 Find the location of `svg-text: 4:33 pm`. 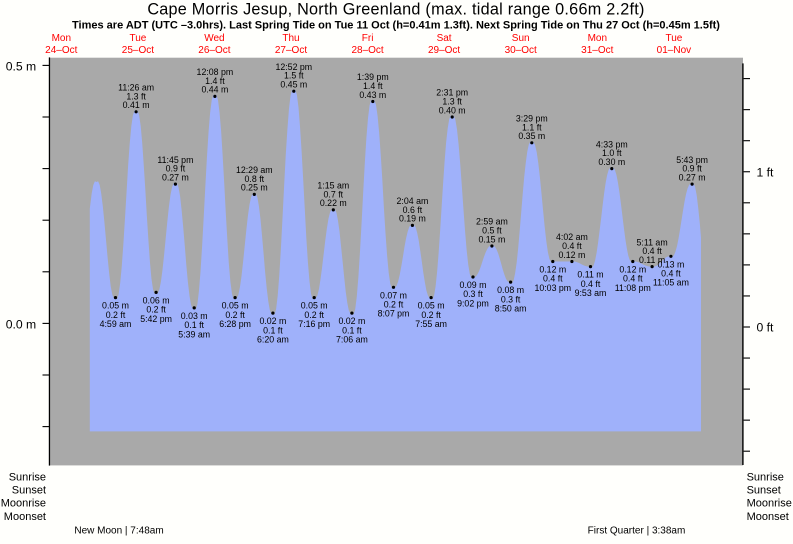

svg-text: 4:33 pm is located at coordinates (612, 144).